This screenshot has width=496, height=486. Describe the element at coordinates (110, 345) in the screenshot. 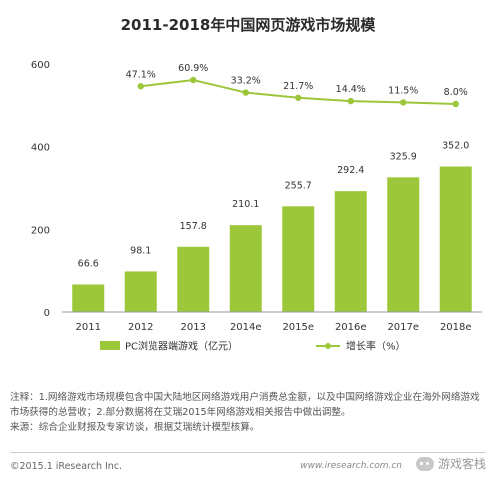

I see `legend-bar-swatch` at that location.